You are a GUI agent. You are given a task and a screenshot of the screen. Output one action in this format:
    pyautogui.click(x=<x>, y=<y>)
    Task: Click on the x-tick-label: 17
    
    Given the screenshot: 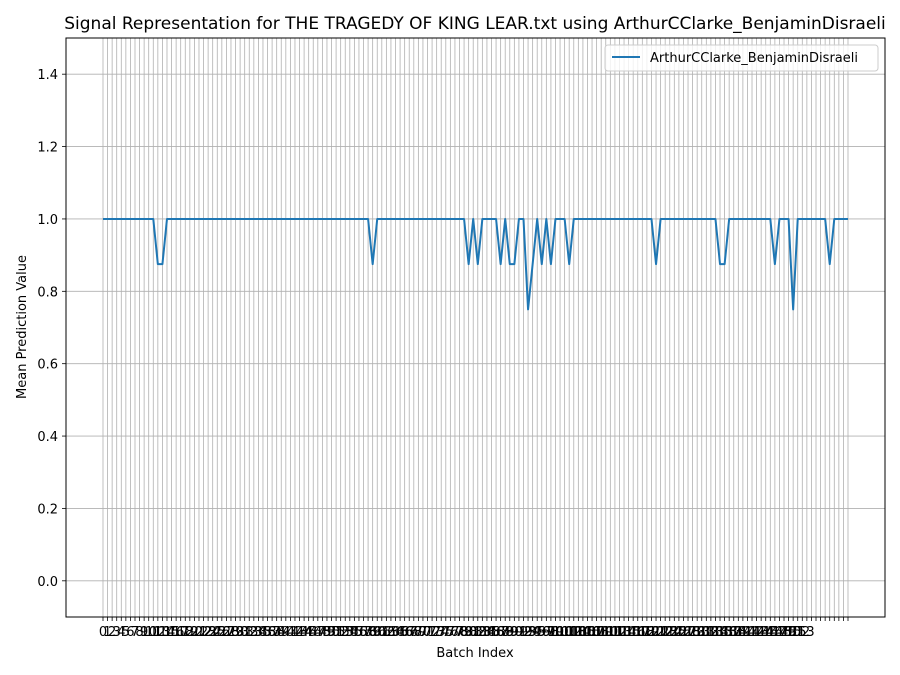 What is the action you would take?
    pyautogui.click(x=180, y=632)
    